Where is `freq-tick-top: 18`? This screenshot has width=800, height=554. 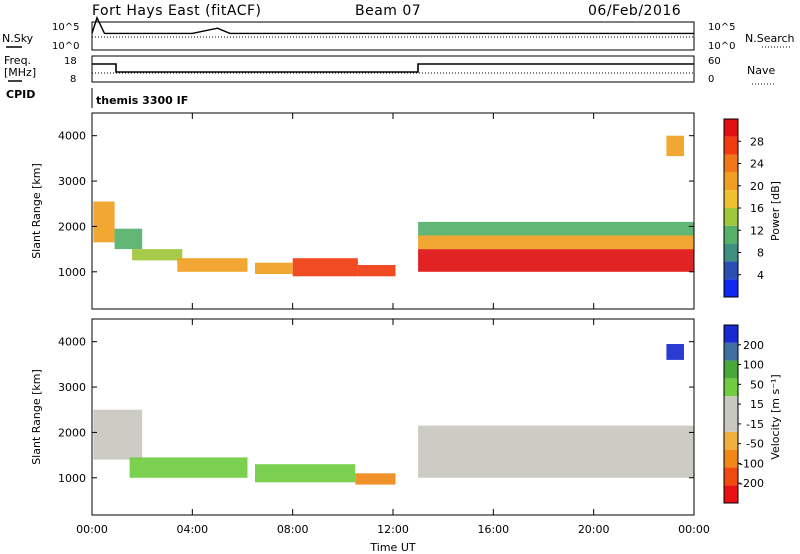 freq-tick-top: 18 is located at coordinates (70, 61).